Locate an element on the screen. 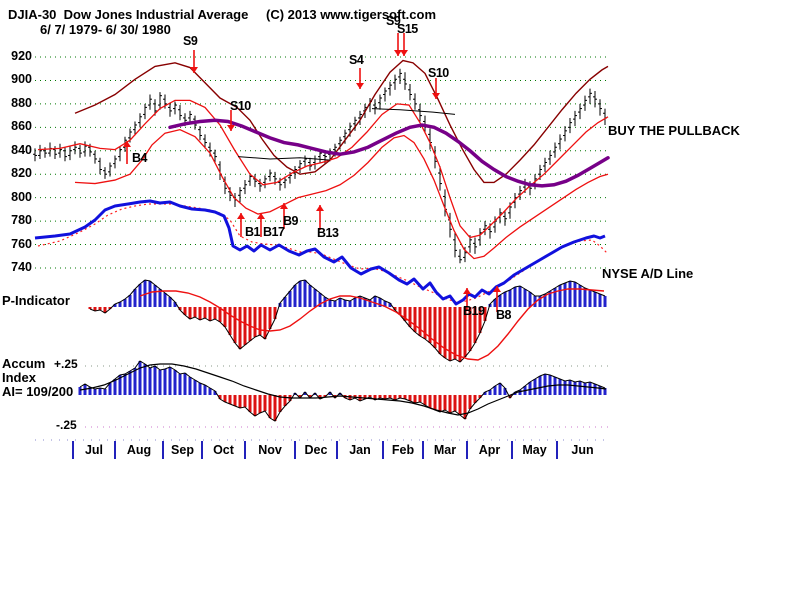  price-axis-tick-label: 740 is located at coordinates (21, 266).